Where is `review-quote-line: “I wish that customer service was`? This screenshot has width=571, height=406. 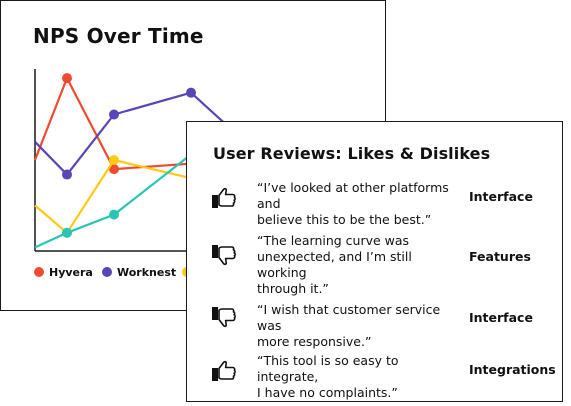 review-quote-line: “I wish that customer service was is located at coordinates (349, 317).